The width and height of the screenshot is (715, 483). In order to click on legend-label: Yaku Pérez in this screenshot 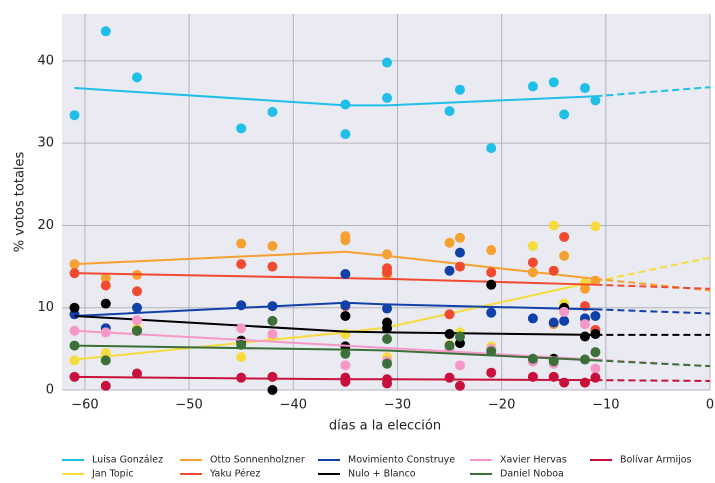, I will do `click(234, 474)`.